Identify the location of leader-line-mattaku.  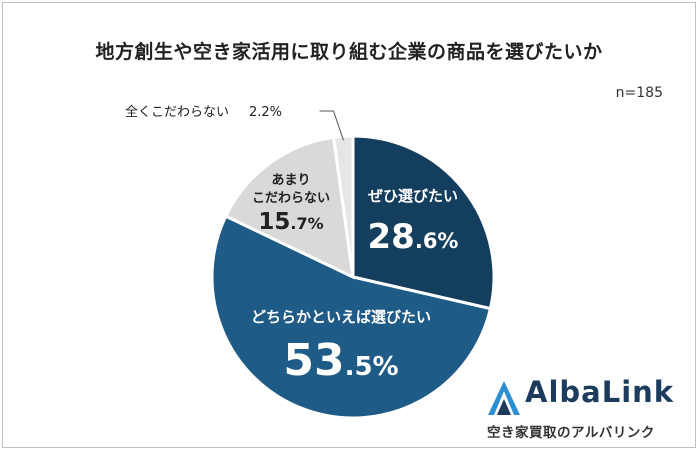
(331, 125).